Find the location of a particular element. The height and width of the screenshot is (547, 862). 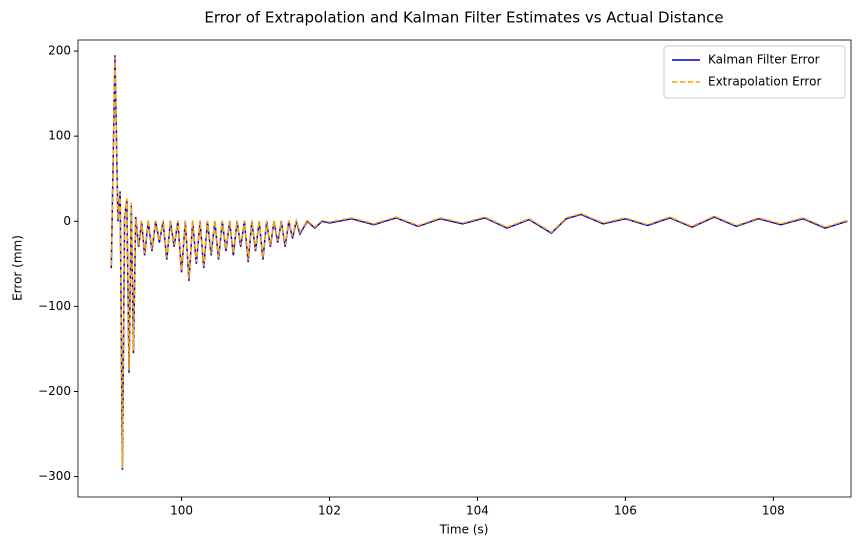

legend-box is located at coordinates (754, 72).